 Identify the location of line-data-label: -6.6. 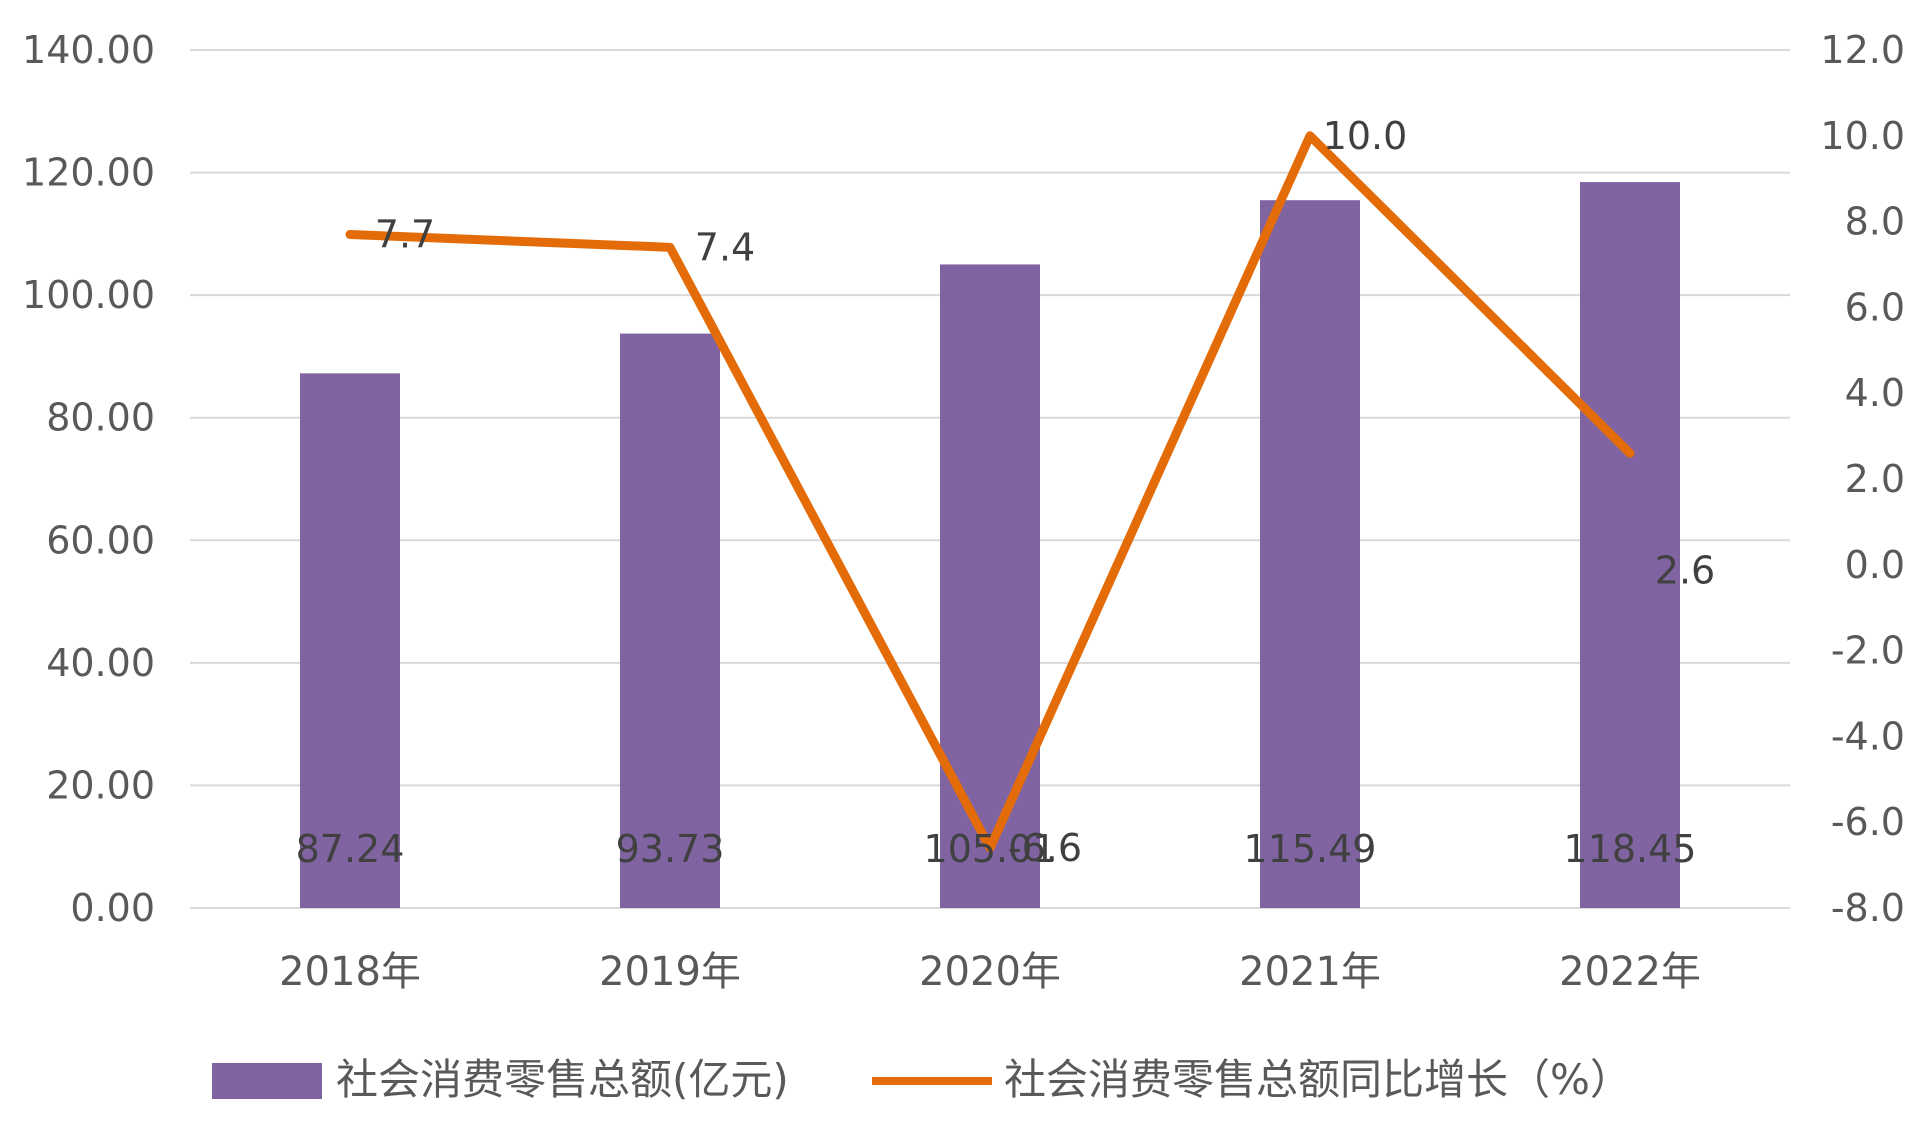
(1045, 848).